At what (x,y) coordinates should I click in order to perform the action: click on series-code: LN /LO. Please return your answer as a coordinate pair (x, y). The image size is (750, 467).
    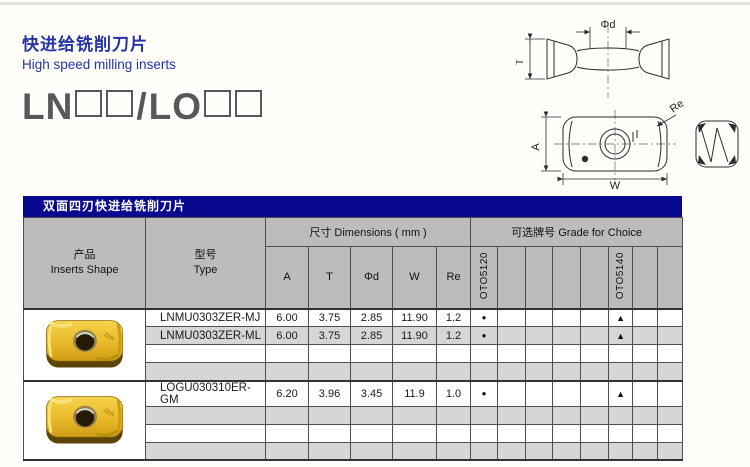
    Looking at the image, I should click on (143, 106).